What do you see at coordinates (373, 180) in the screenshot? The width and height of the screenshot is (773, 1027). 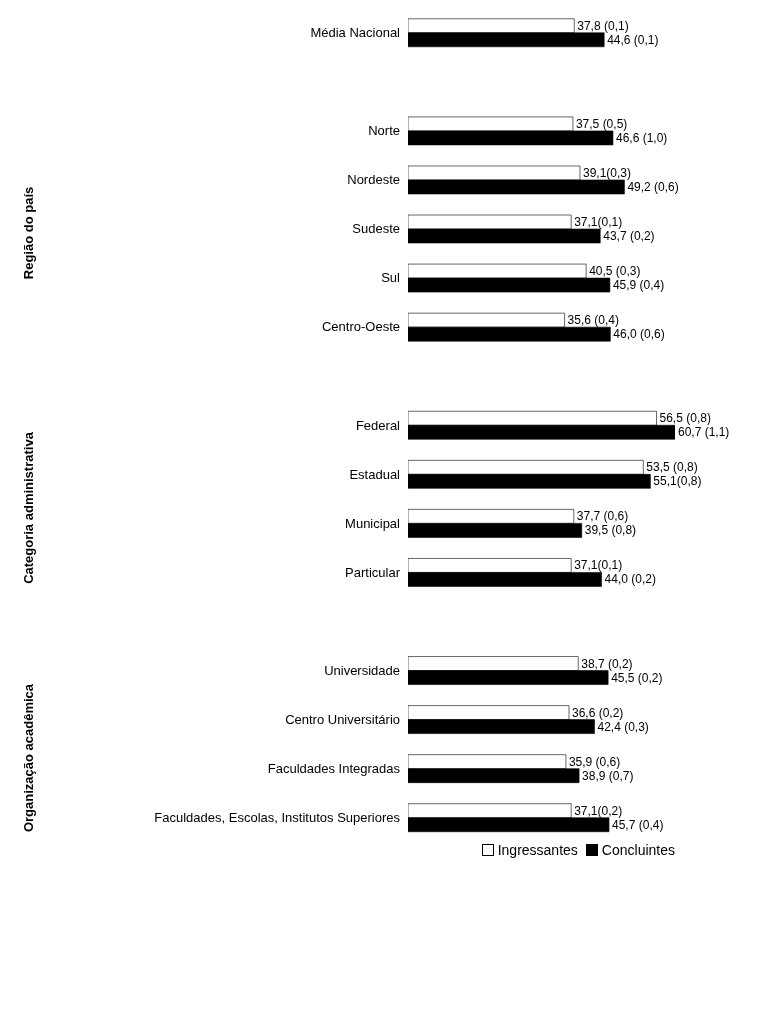 I see `y-tick-label: Nordeste` at bounding box center [373, 180].